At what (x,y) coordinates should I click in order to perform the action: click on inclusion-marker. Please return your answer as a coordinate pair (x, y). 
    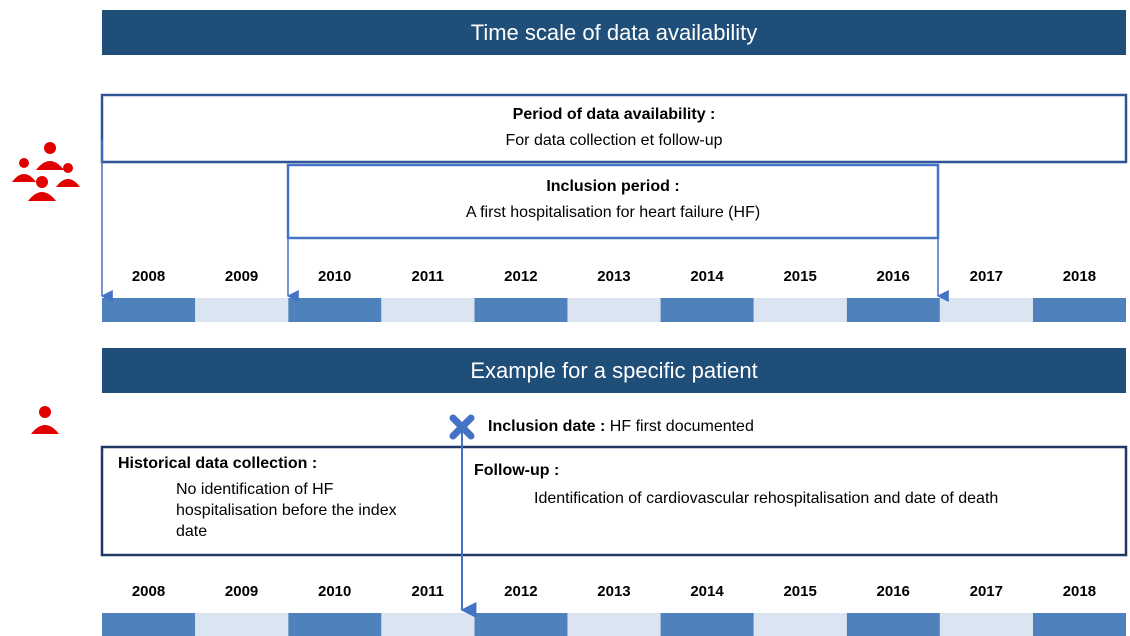
    Looking at the image, I should click on (462, 427).